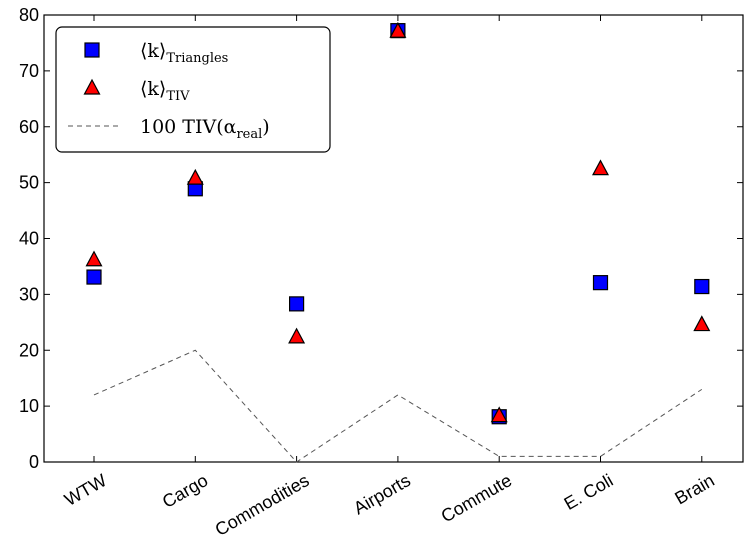 The height and width of the screenshot is (549, 747). What do you see at coordinates (29, 239) in the screenshot?
I see `y-tick-label: 40` at bounding box center [29, 239].